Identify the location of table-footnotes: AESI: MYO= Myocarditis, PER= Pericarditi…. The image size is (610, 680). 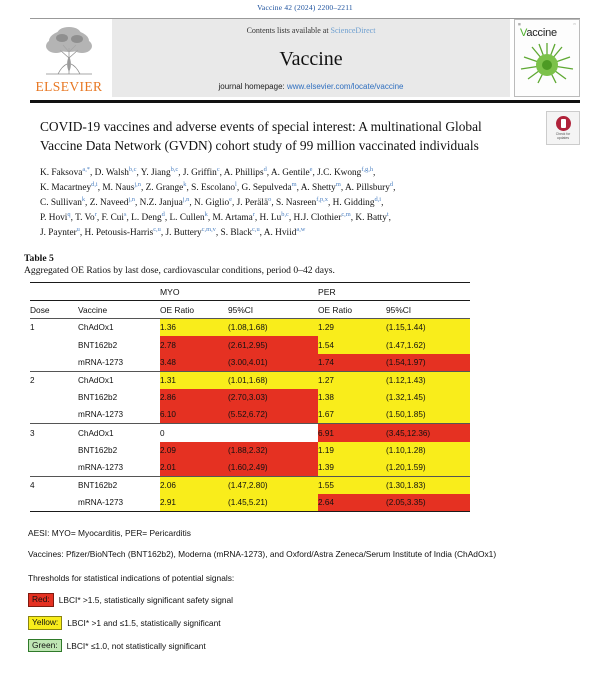
(315, 543).